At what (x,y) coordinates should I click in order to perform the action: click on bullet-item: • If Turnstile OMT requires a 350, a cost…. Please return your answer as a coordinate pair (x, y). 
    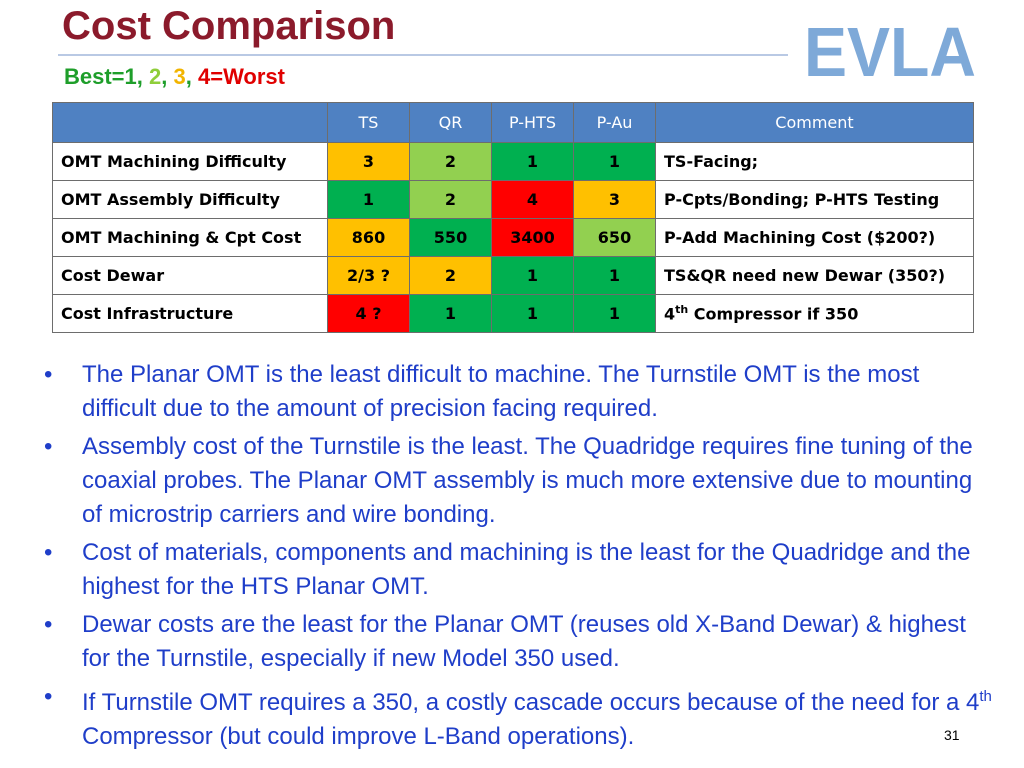
    Looking at the image, I should click on (519, 717).